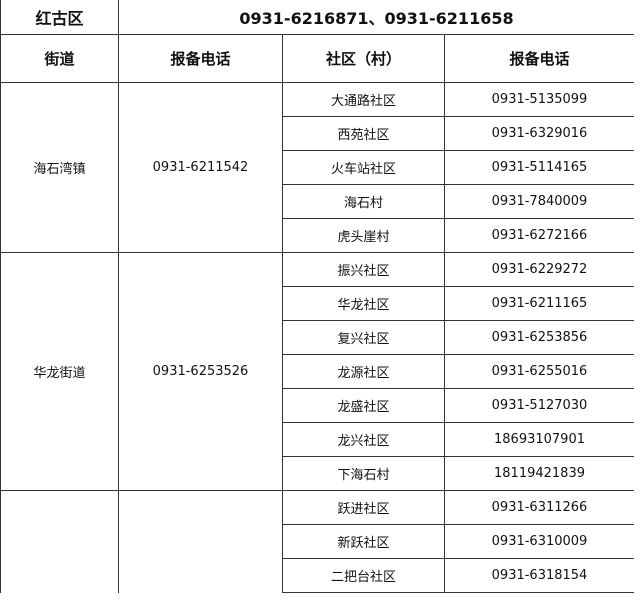 This screenshot has width=640, height=605. Describe the element at coordinates (539, 99) in the screenshot. I see `community-phone: 0931-5135099` at that location.